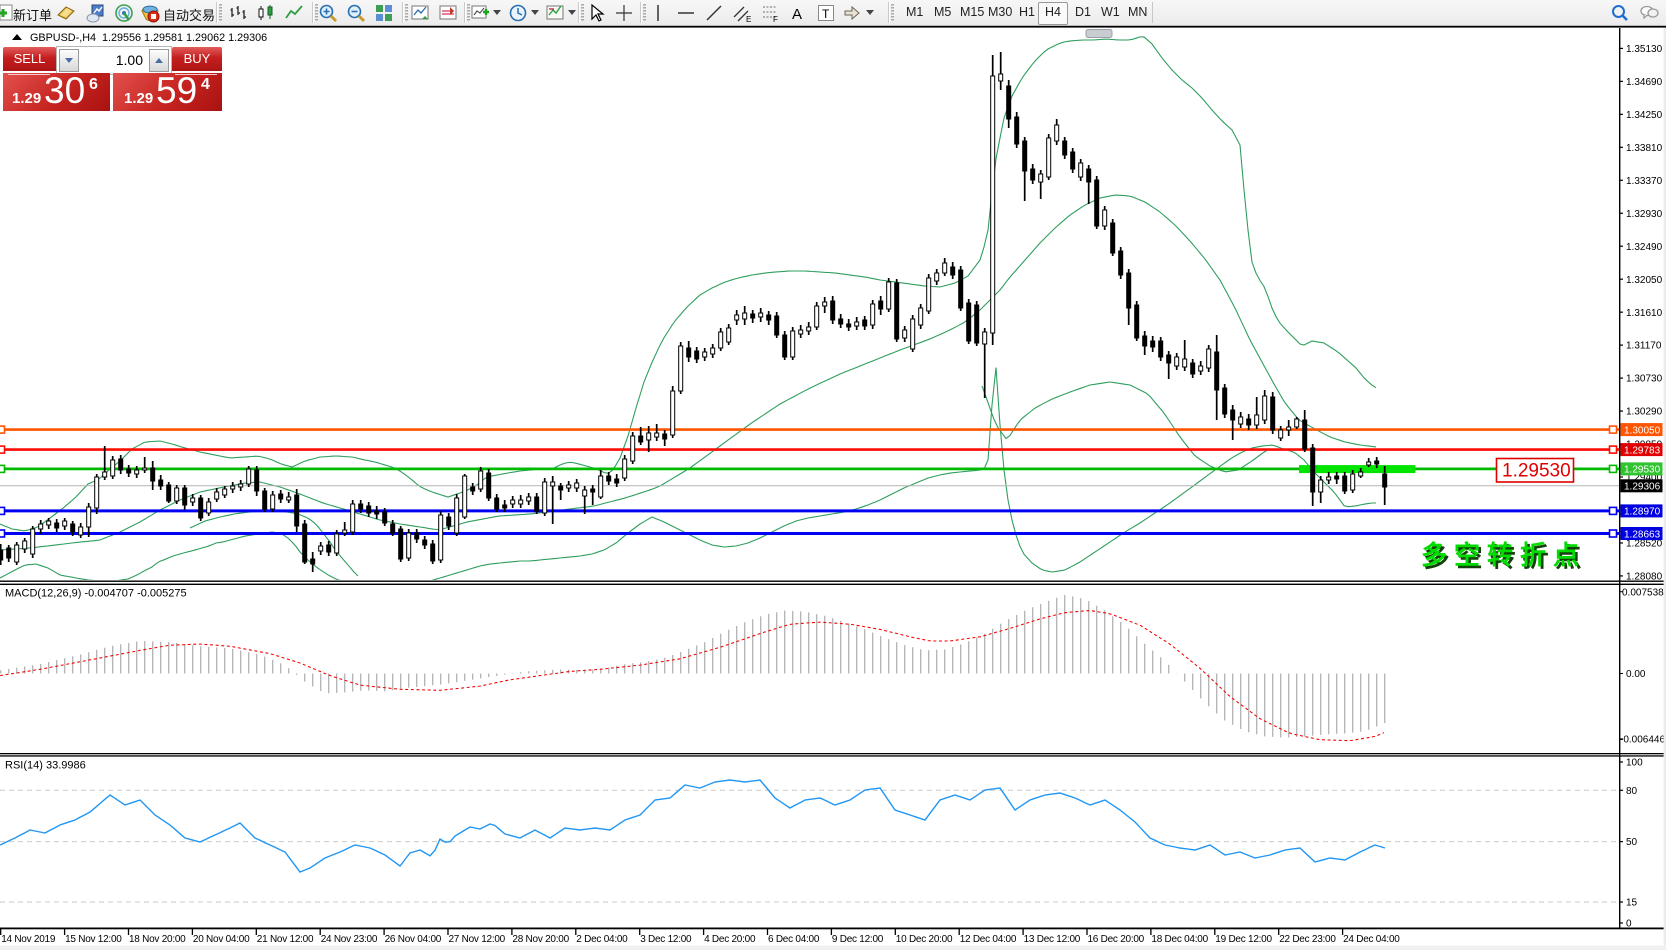 The image size is (1666, 950). Describe the element at coordinates (221, 939) in the screenshot. I see `svg-text: 20 Nov 04:00` at that location.